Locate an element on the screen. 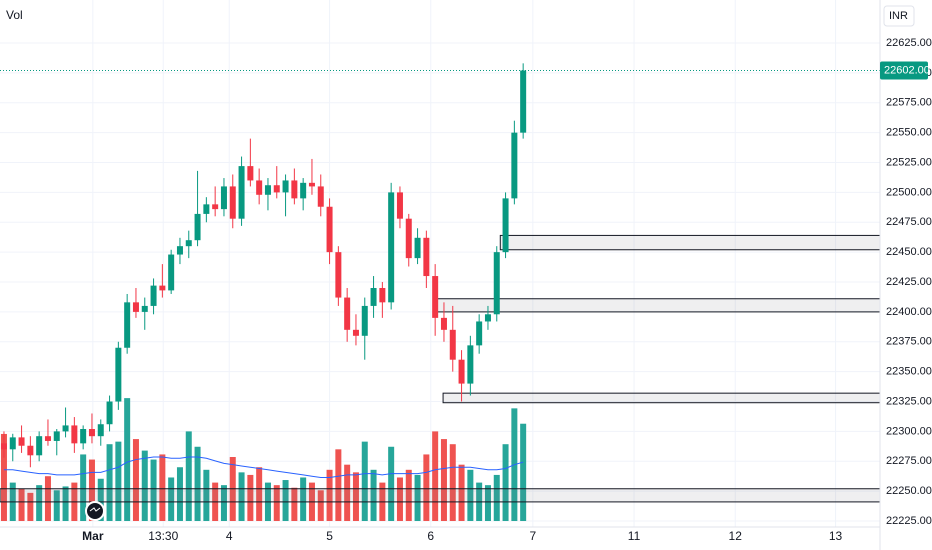 Image resolution: width=932 pixels, height=550 pixels. y-tick-label: 22550.00 is located at coordinates (909, 133).